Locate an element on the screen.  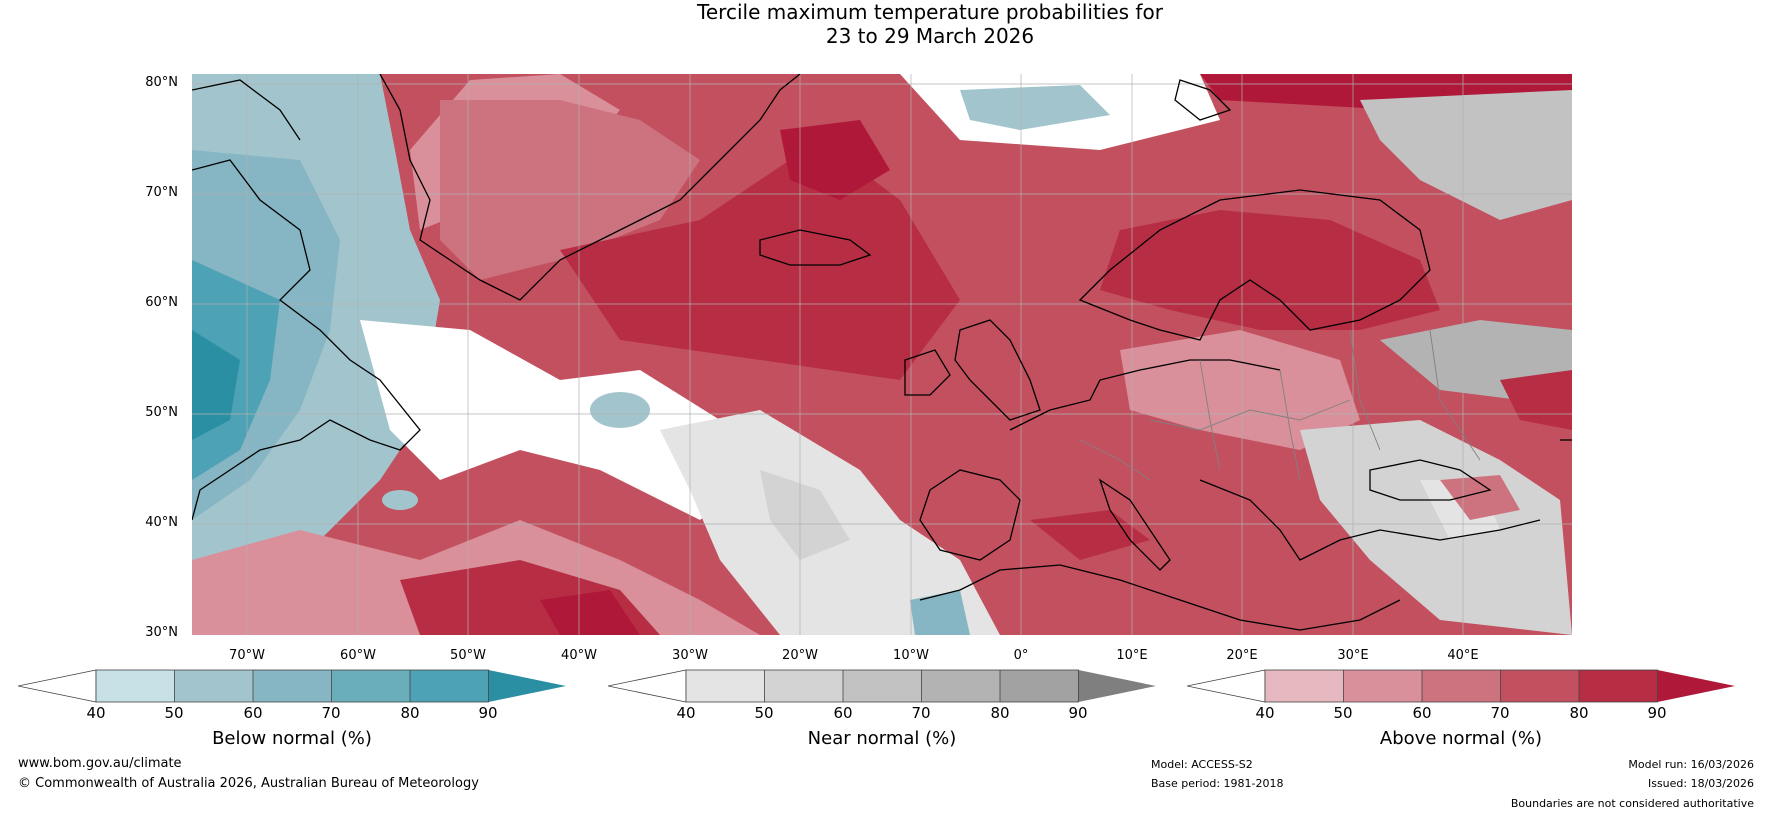
above-tick-70: 70 is located at coordinates (1500, 713).